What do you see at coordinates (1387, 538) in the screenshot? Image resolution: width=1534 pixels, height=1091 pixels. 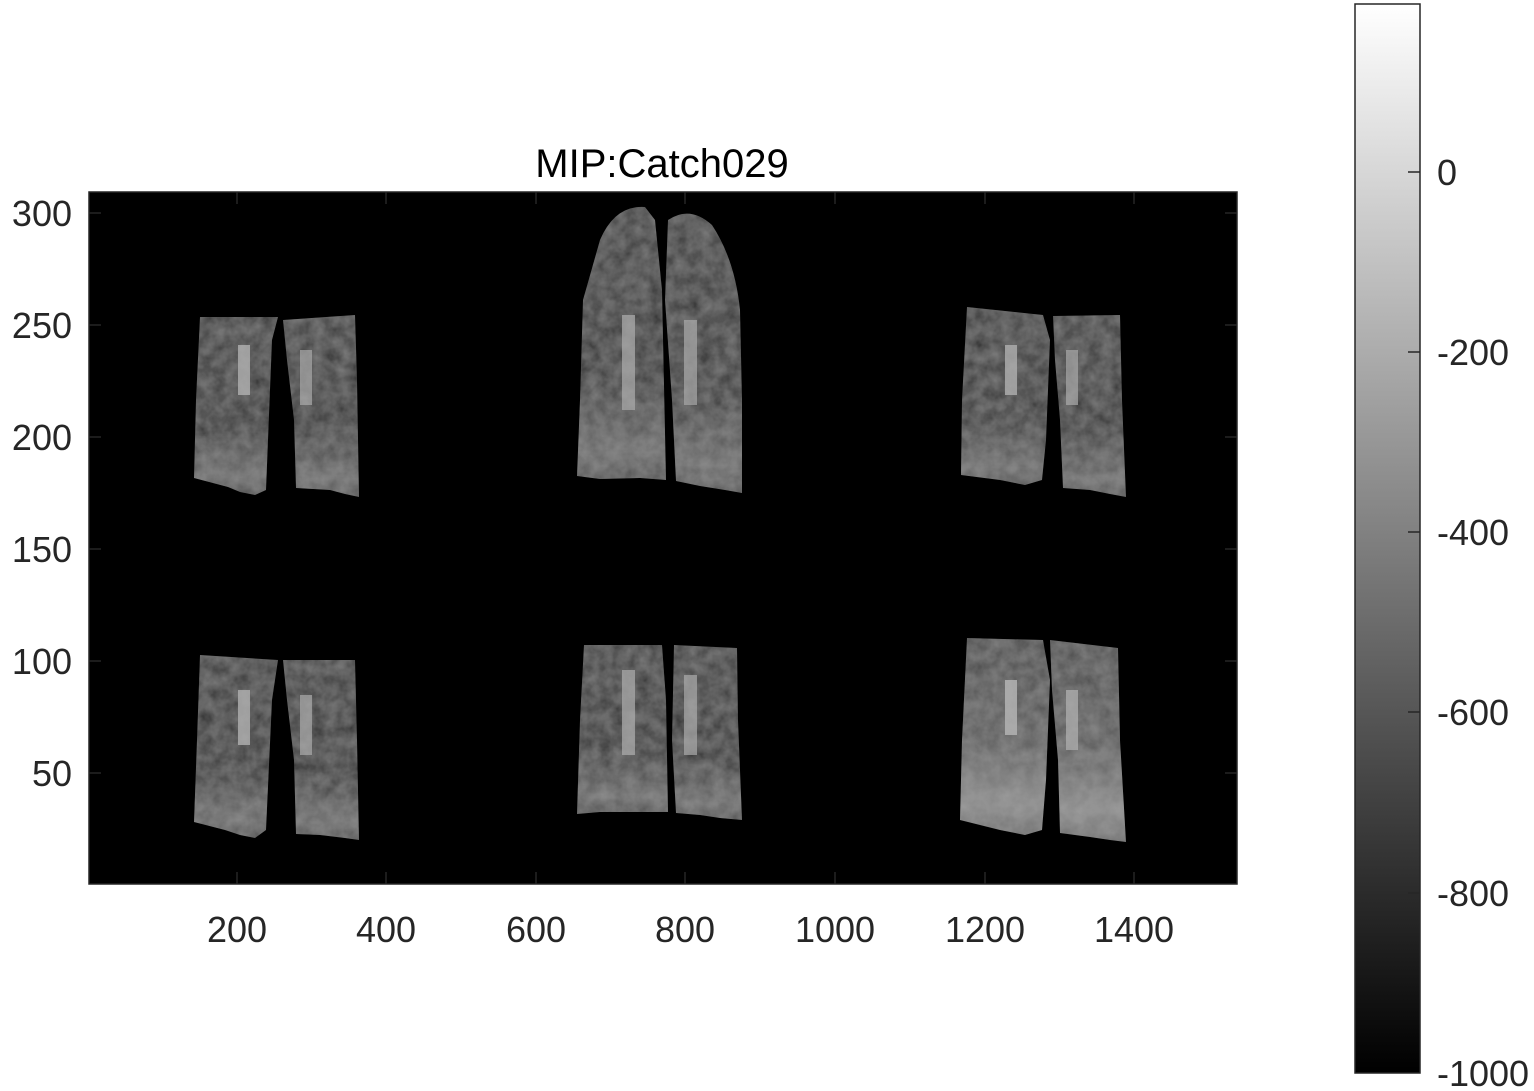 I see `colorbar-gradient` at bounding box center [1387, 538].